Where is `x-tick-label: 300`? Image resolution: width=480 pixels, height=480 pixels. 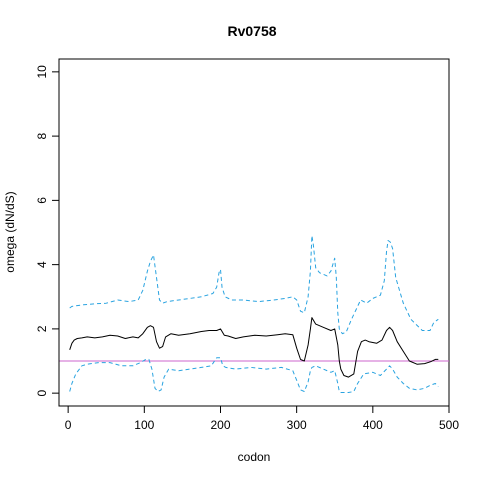 x-tick-label: 300 is located at coordinates (297, 425).